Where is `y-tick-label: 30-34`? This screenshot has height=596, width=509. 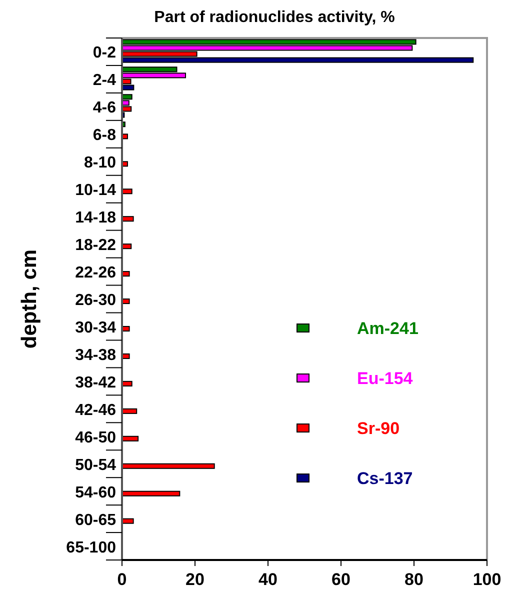
y-tick-label: 30-34 is located at coordinates (95, 327).